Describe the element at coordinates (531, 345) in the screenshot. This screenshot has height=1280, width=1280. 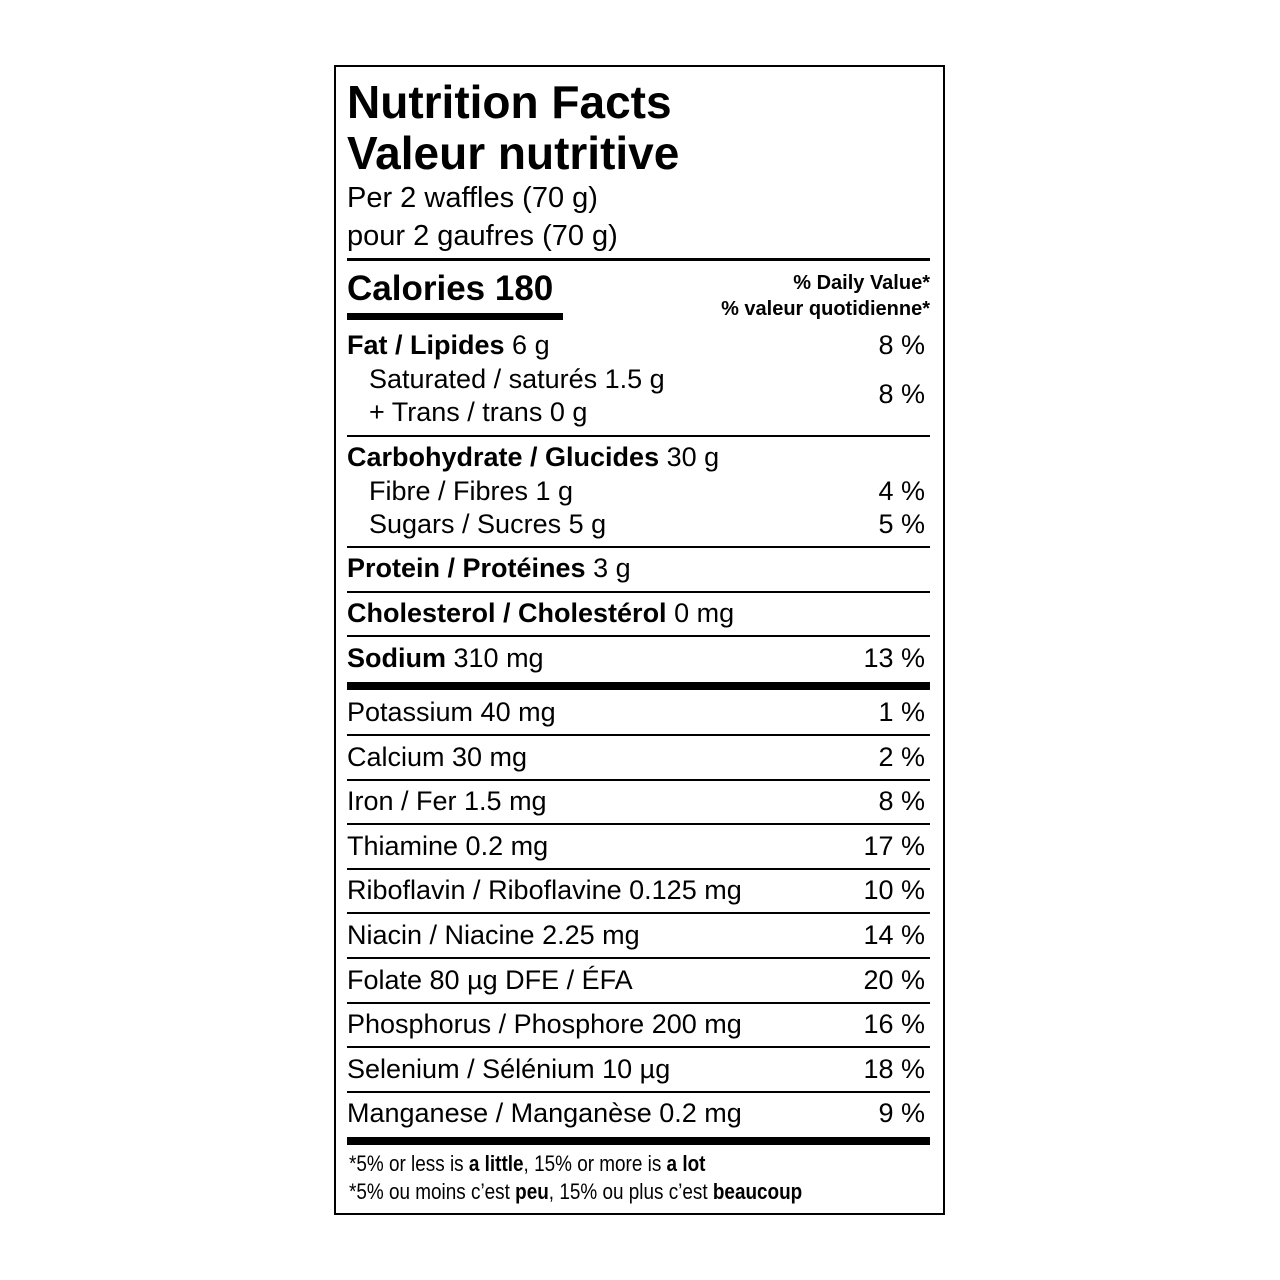
I see `fat-amount: 6 g` at that location.